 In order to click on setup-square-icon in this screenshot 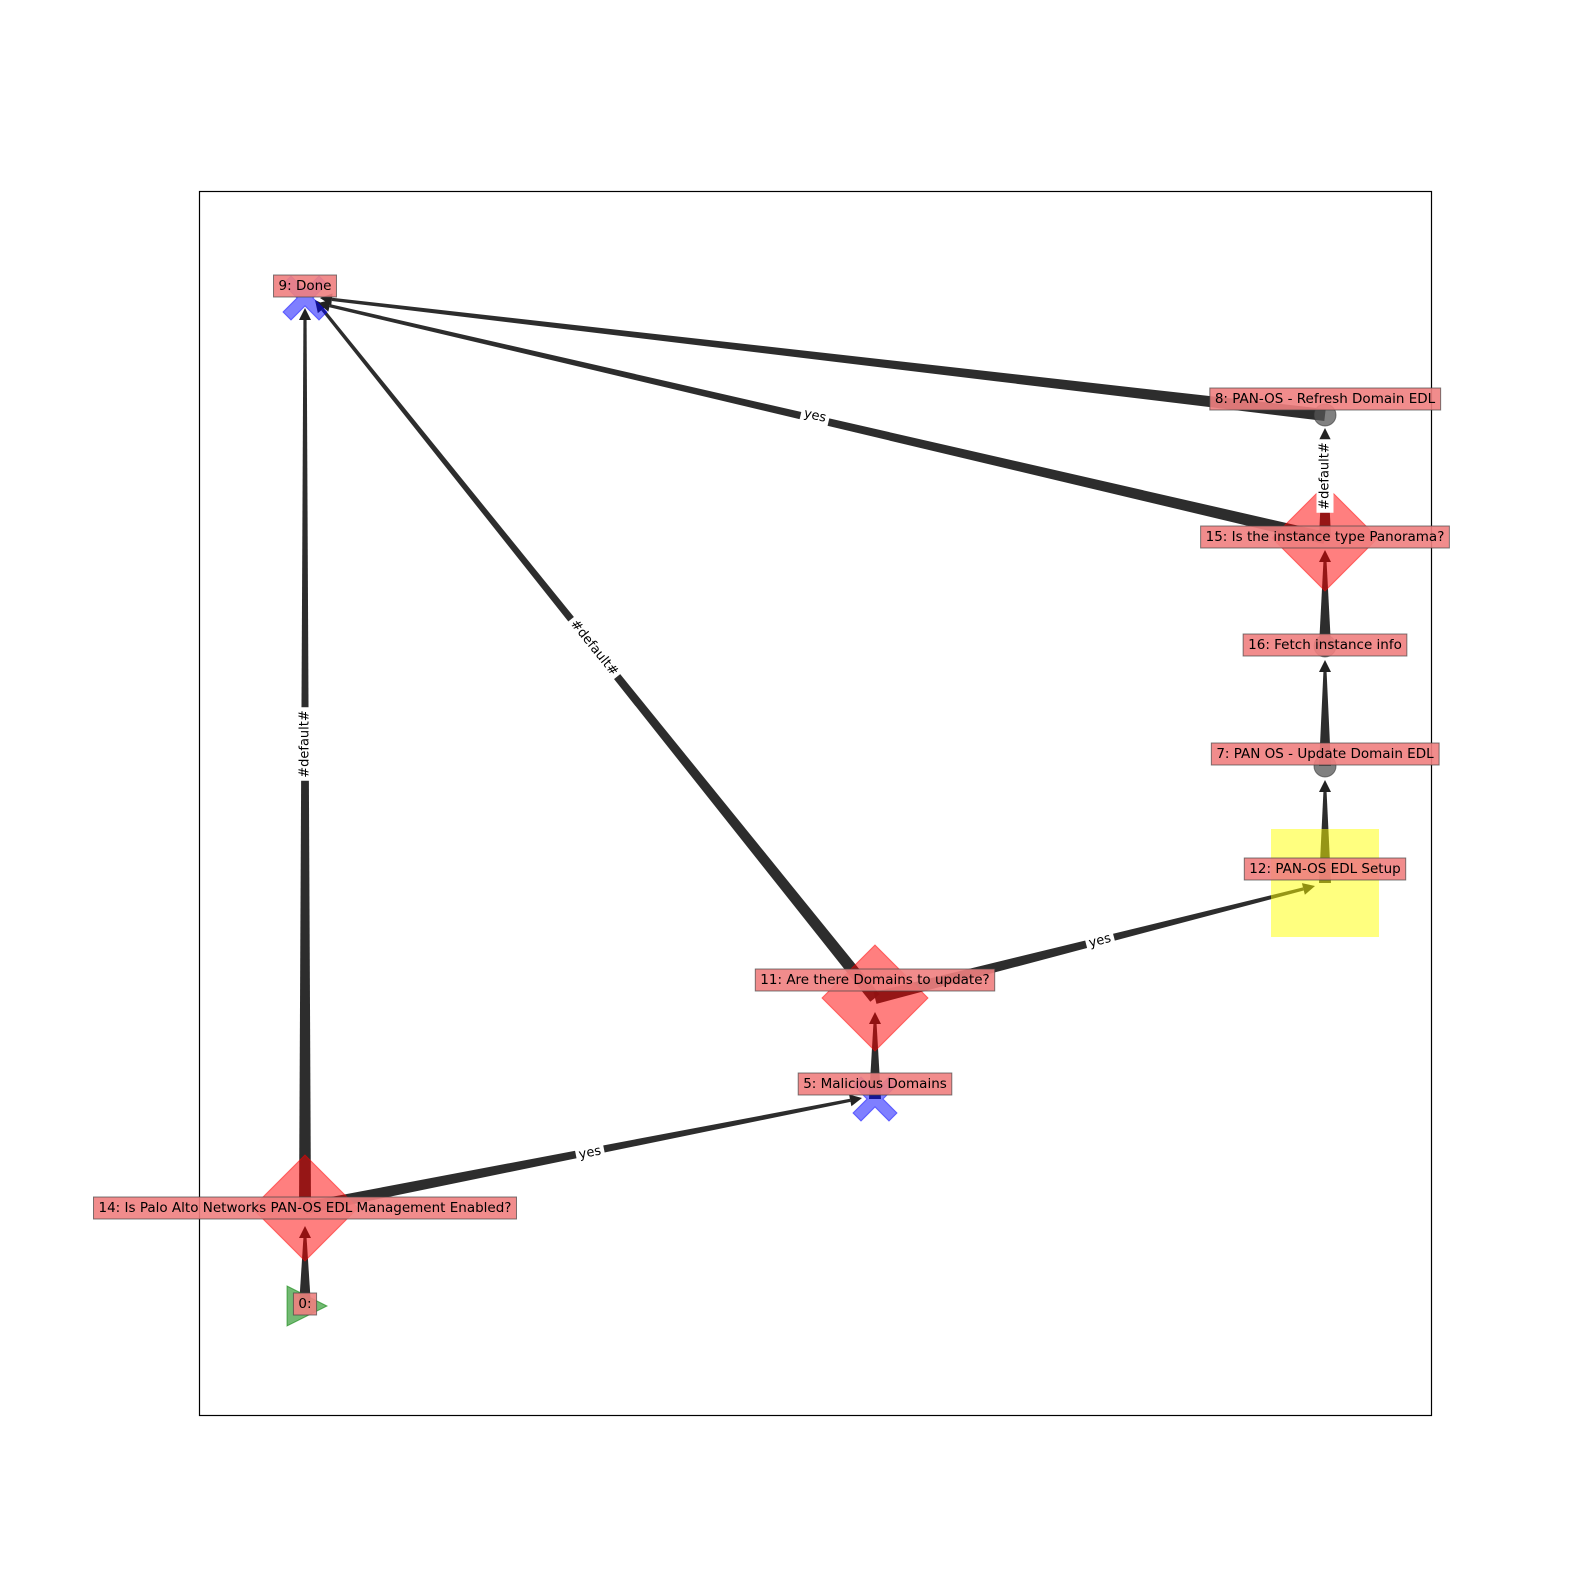, I will do `click(1325, 883)`.